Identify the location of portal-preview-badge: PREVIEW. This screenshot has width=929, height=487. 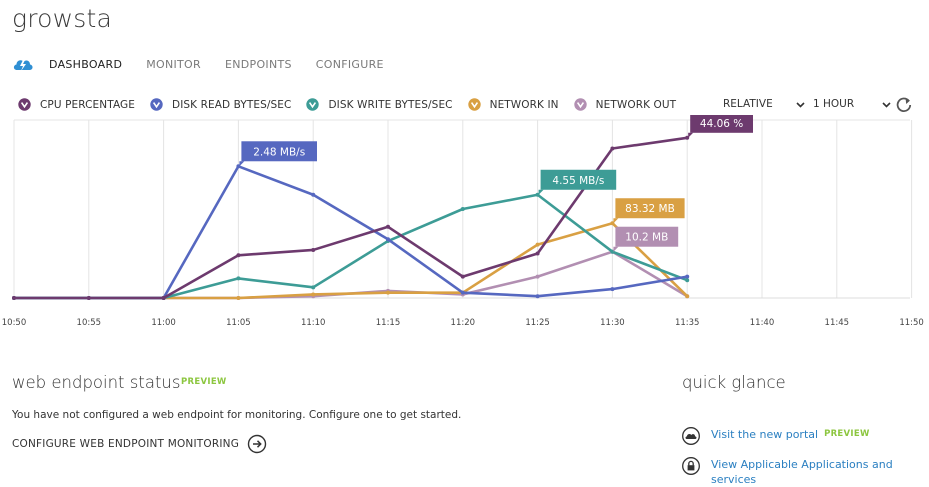
(847, 434).